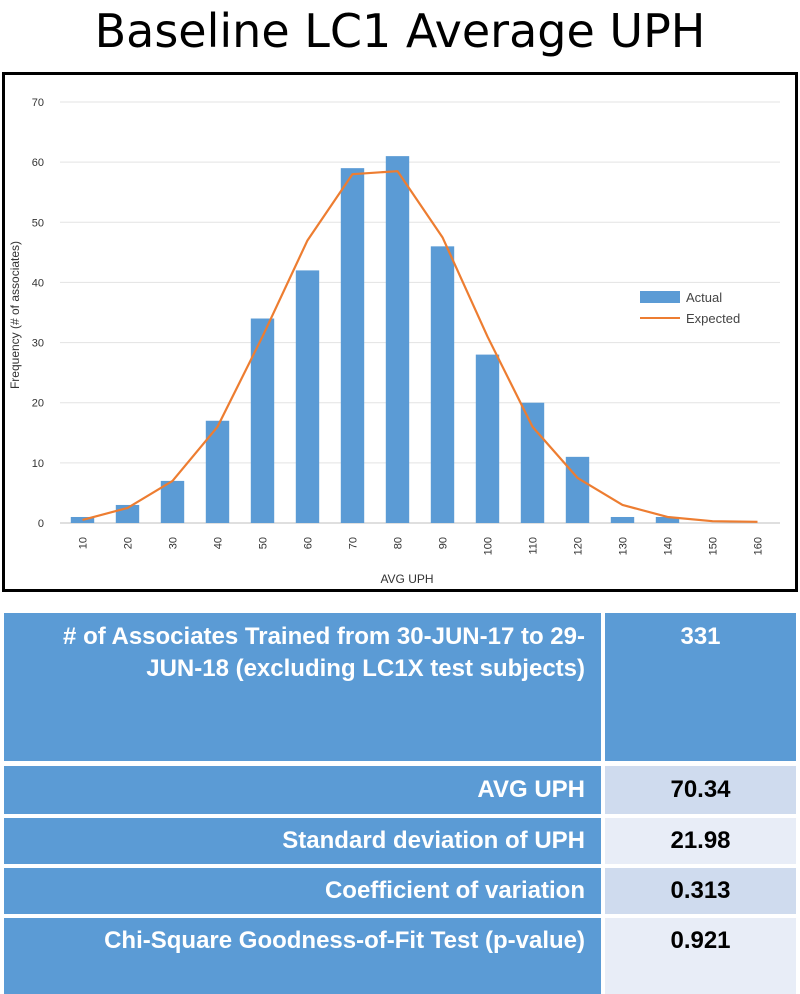 Image resolution: width=800 pixels, height=994 pixels. What do you see at coordinates (38, 404) in the screenshot?
I see `y-tick-label: 20` at bounding box center [38, 404].